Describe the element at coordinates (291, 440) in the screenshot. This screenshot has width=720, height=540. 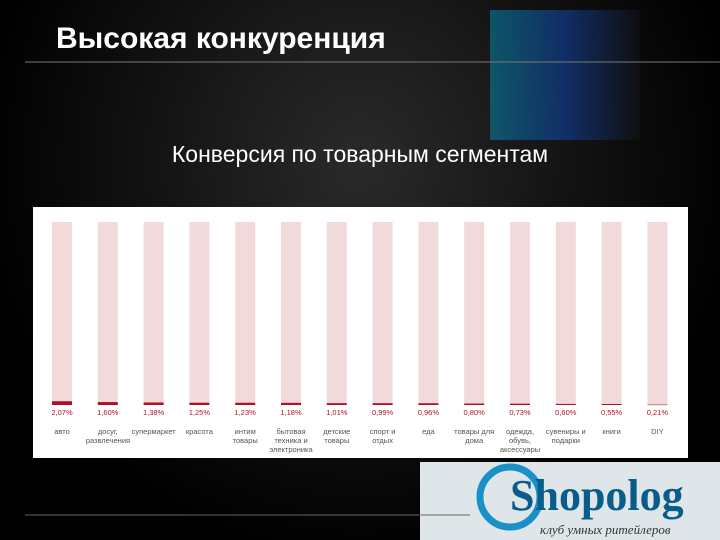
I see `x-tick-label: бытовая техника и электроника` at that location.